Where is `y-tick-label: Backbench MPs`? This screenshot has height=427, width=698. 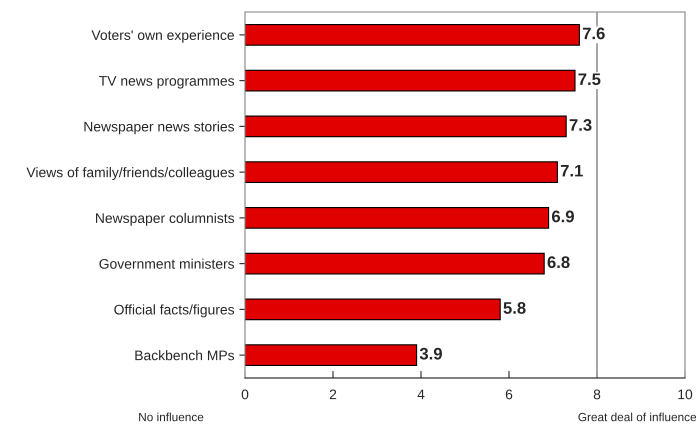
y-tick-label: Backbench MPs is located at coordinates (184, 355).